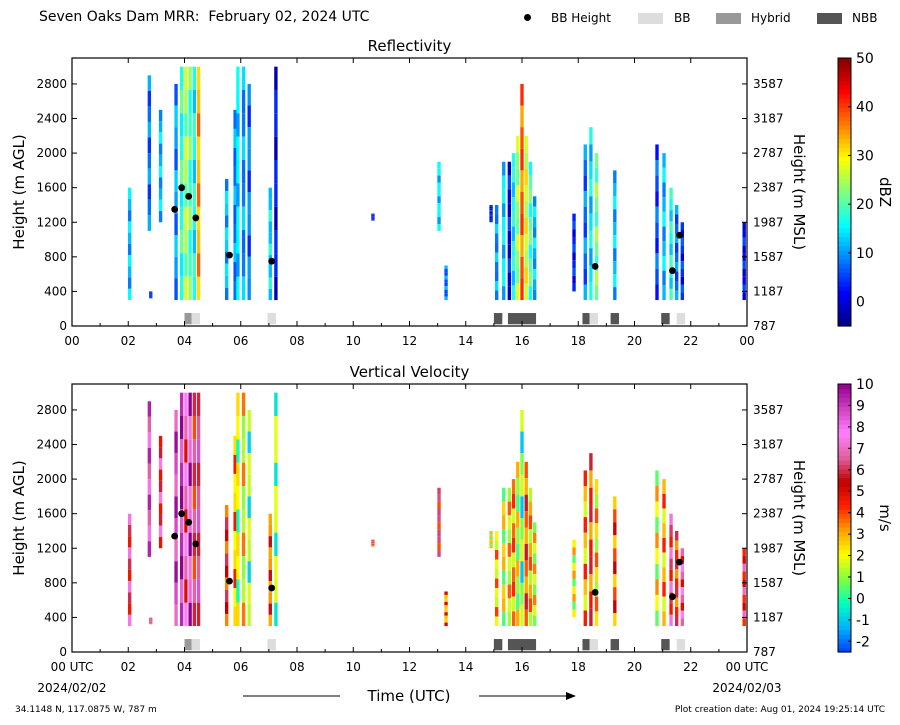 This screenshot has width=900, height=725. Describe the element at coordinates (860, 449) in the screenshot. I see `velocity-colorbar-tick-label: 7` at that location.